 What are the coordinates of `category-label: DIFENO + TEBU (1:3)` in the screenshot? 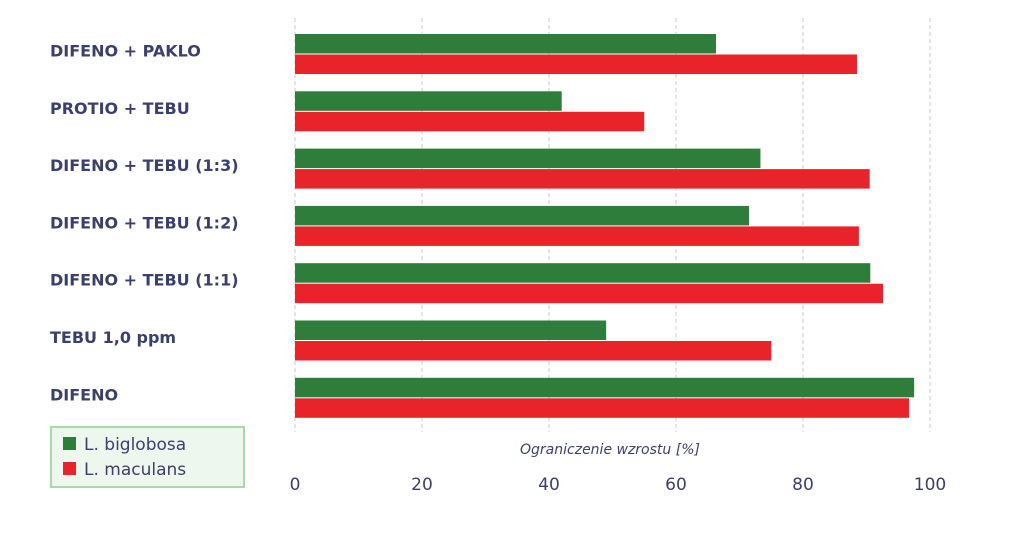 It's located at (144, 165).